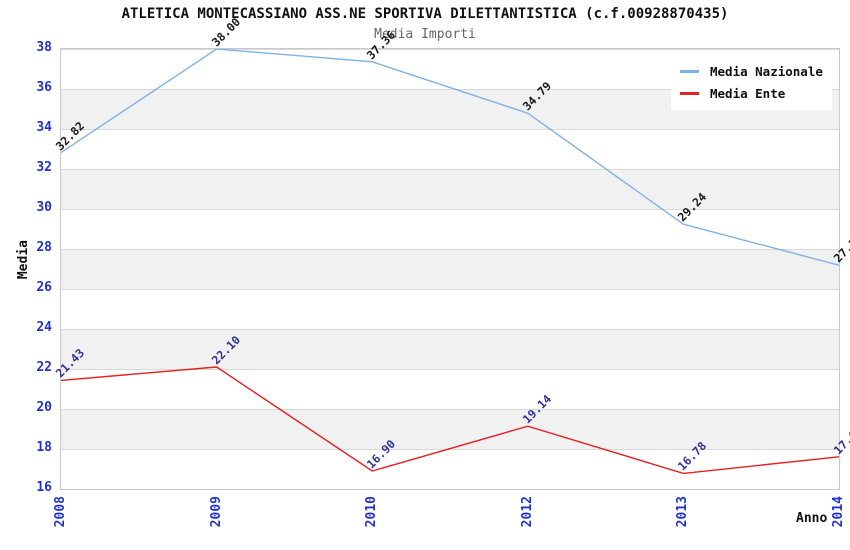 The image size is (850, 550). Describe the element at coordinates (44, 367) in the screenshot. I see `y-tick-label: 22` at that location.